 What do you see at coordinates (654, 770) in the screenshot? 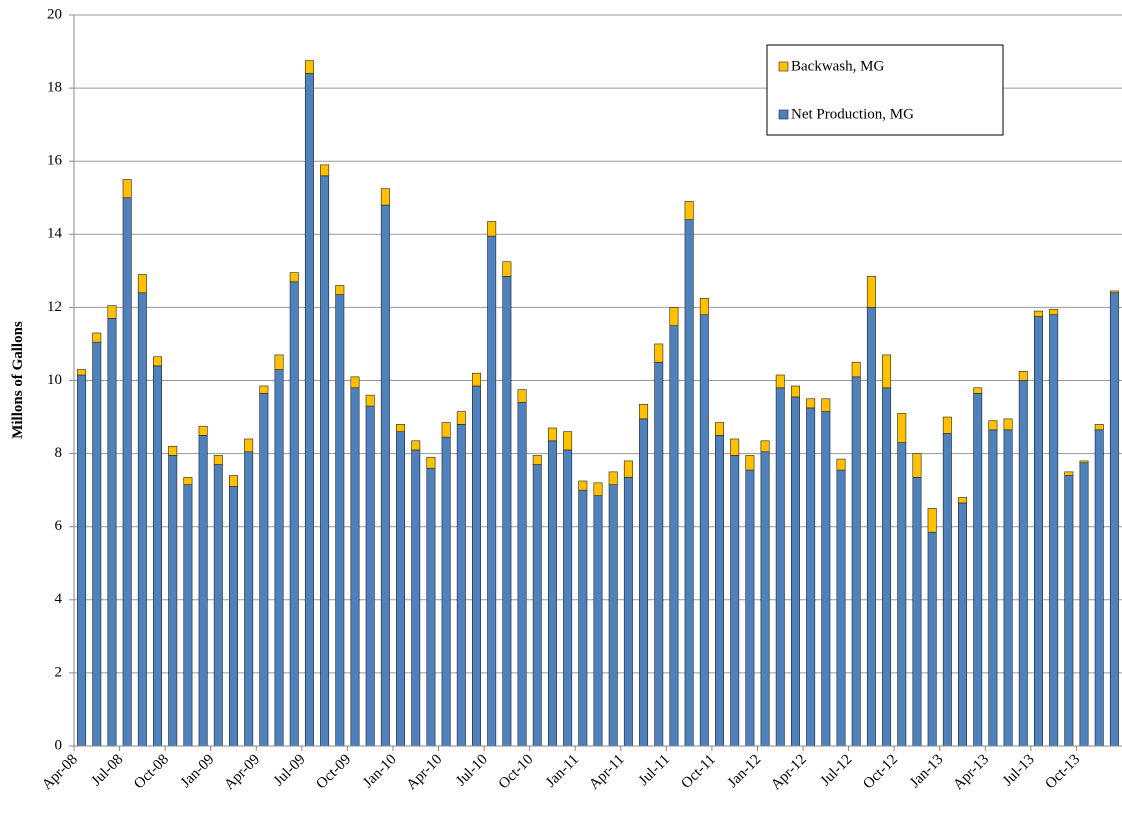
I see `x-tick-label: Jul-11` at bounding box center [654, 770].